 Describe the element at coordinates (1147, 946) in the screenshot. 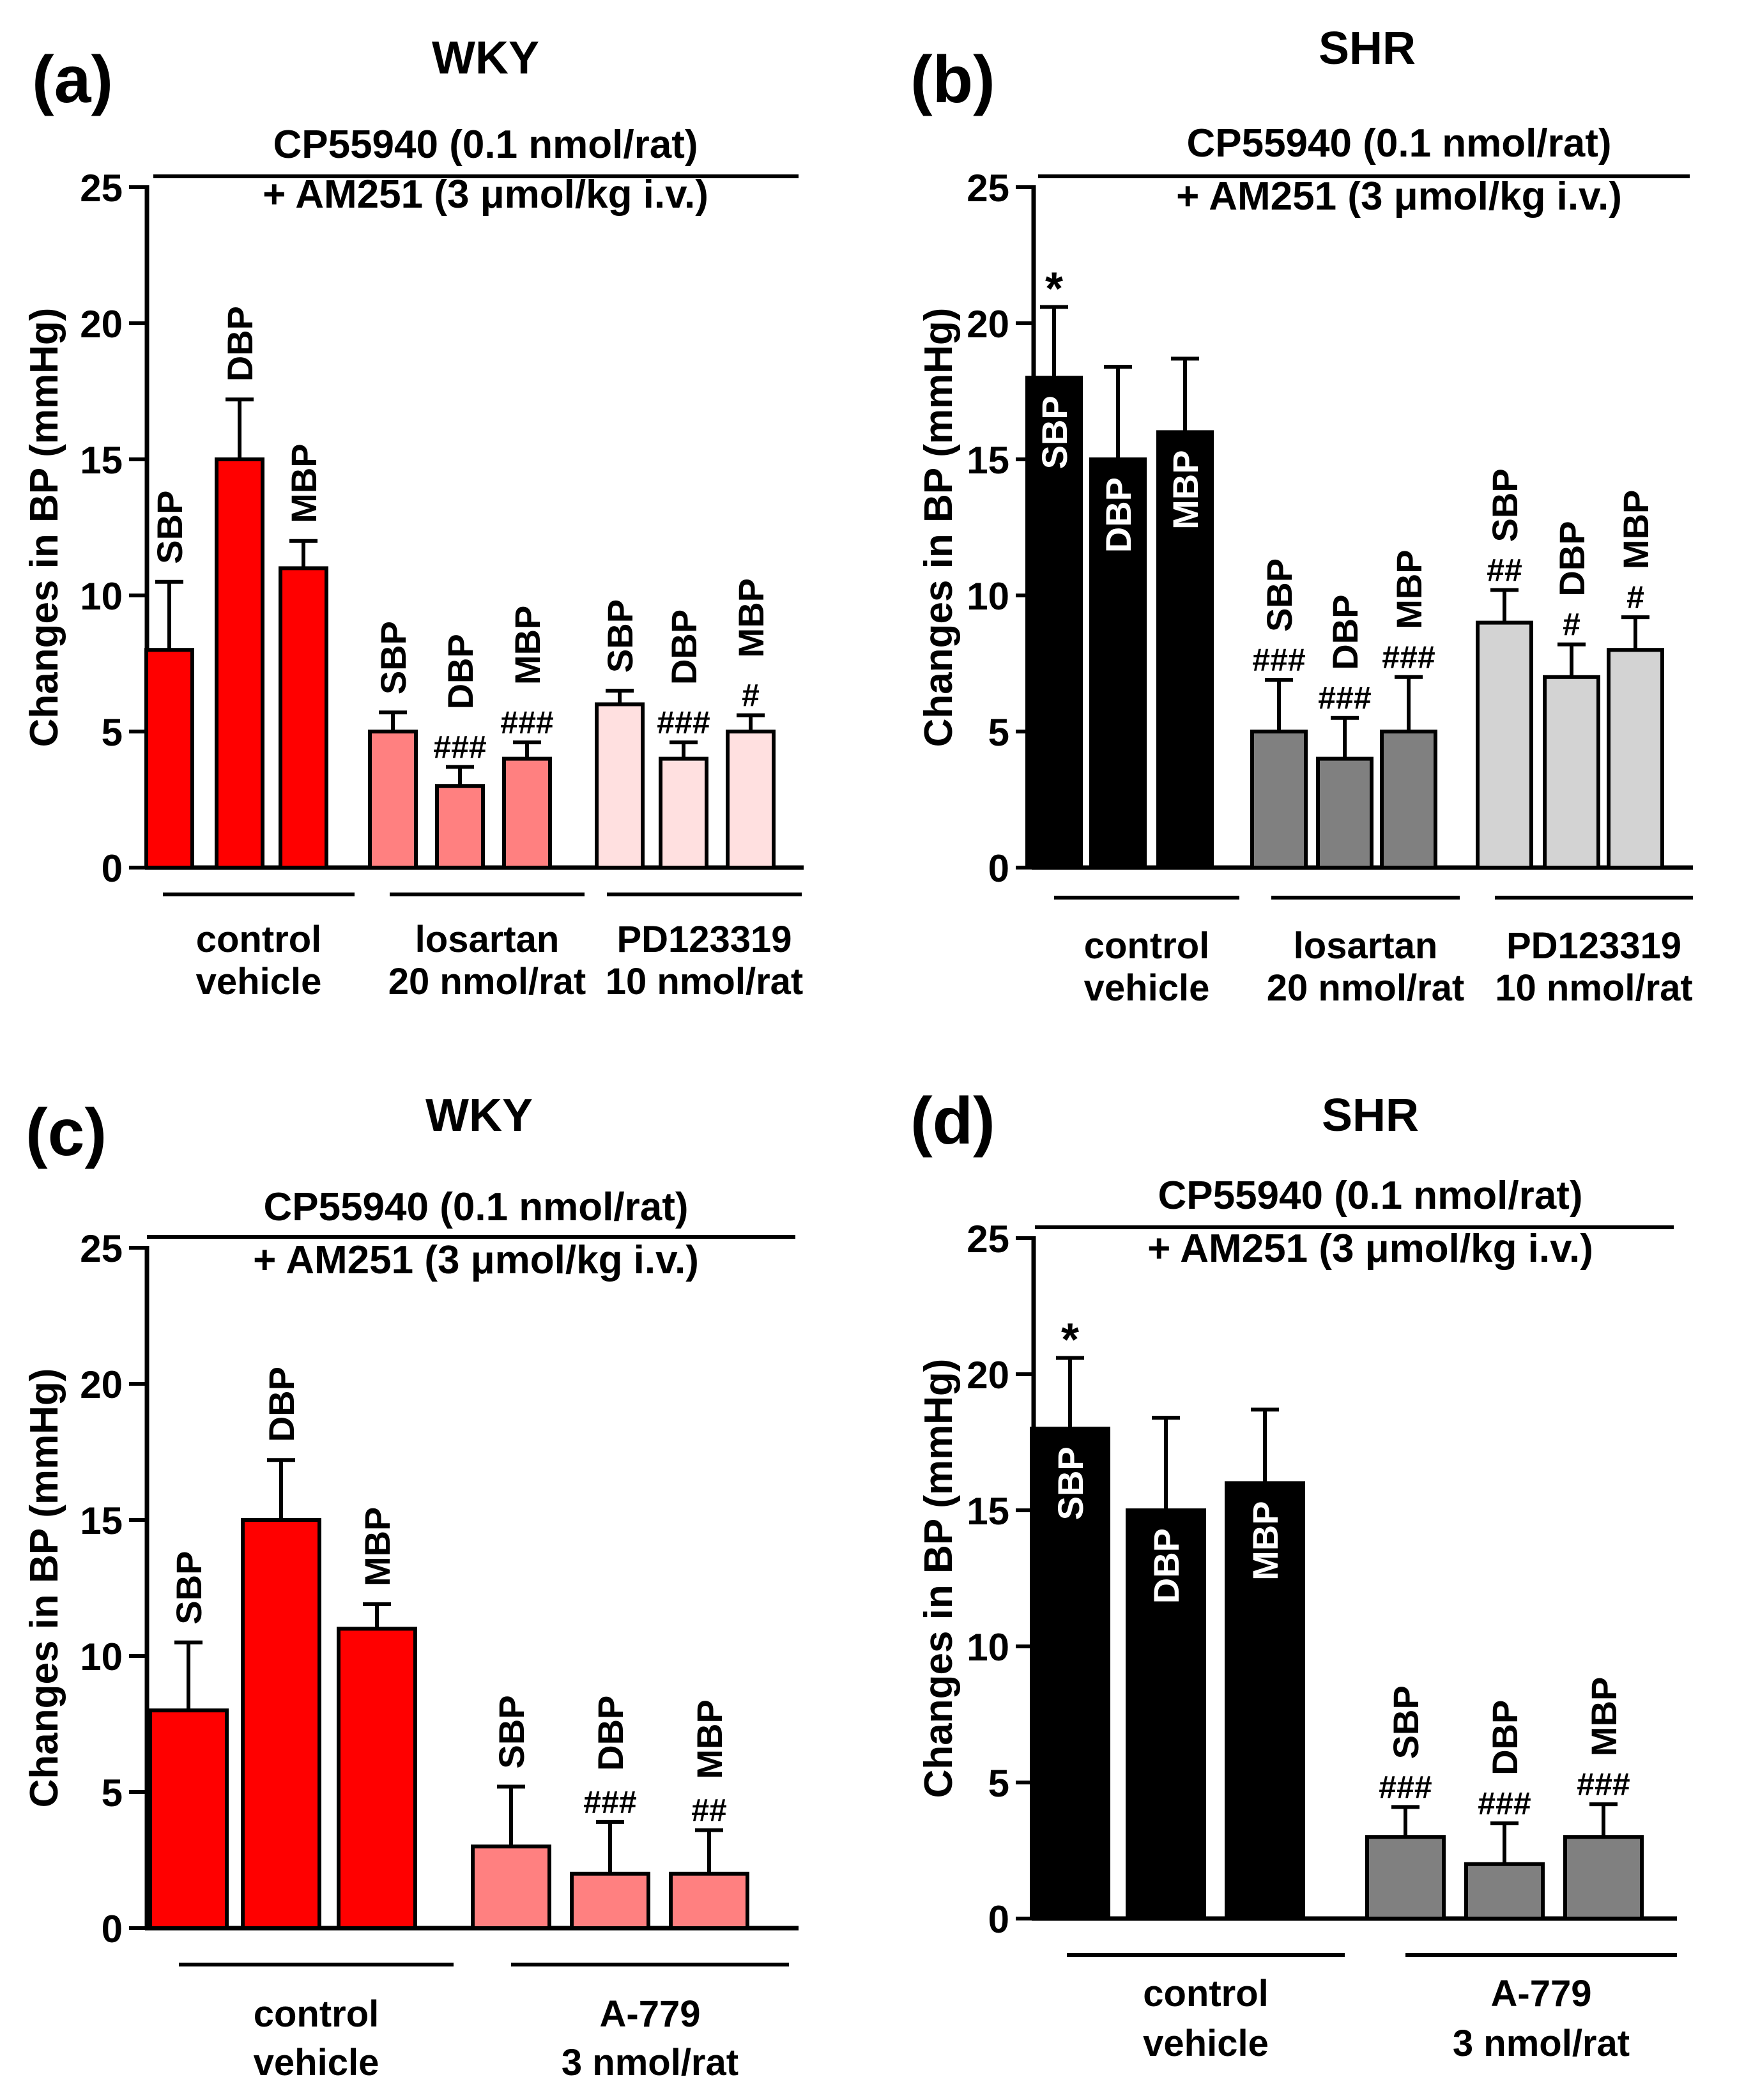

I see `group-label-1: control` at that location.